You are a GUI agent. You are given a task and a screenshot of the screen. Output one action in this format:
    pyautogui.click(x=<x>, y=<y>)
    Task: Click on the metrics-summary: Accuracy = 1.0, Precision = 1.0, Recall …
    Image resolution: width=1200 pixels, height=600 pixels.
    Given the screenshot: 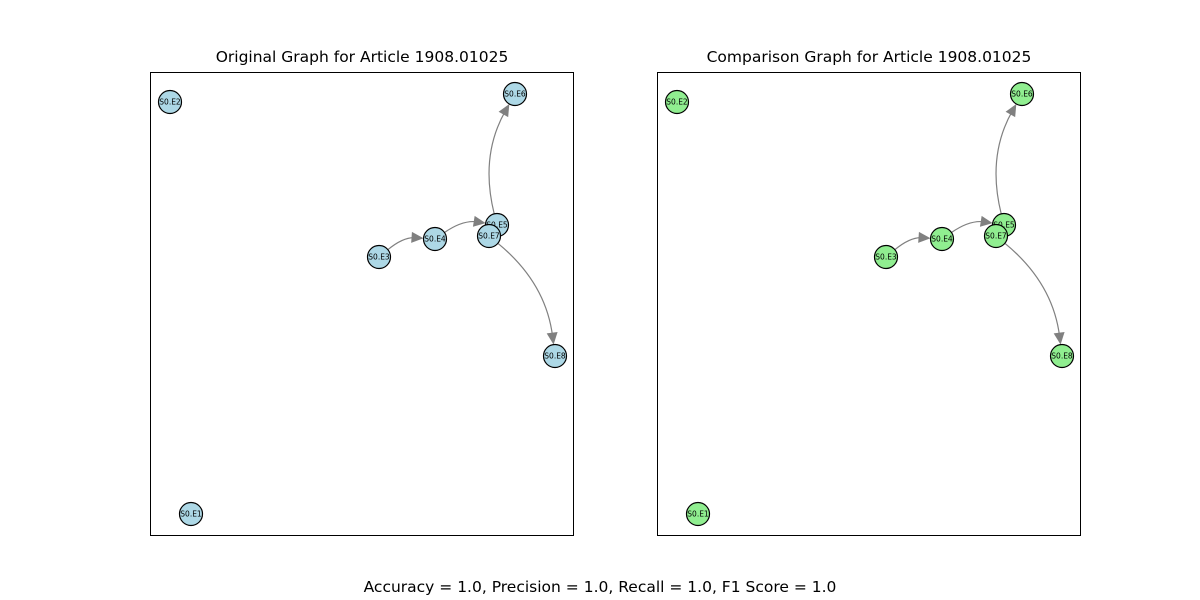 What is the action you would take?
    pyautogui.click(x=600, y=587)
    